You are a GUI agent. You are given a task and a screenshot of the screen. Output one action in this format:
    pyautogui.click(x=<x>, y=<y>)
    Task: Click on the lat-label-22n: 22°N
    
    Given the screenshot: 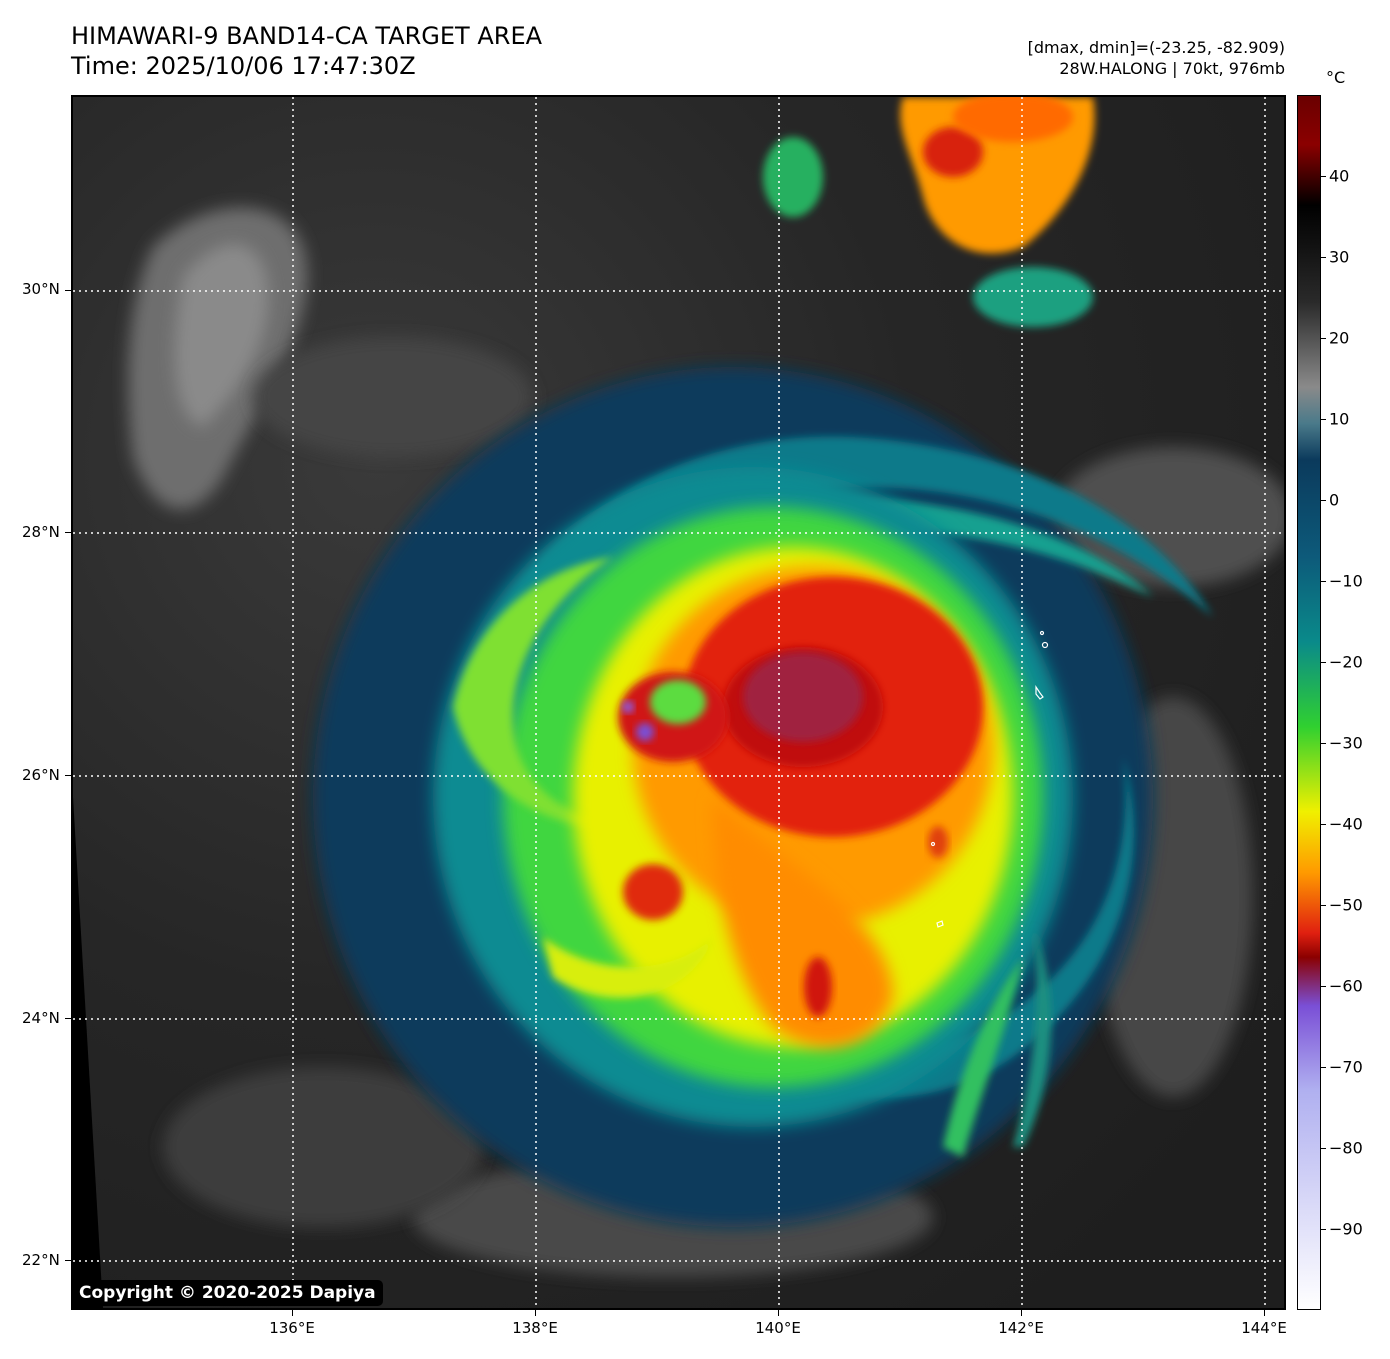 What is the action you would take?
    pyautogui.click(x=41, y=1260)
    